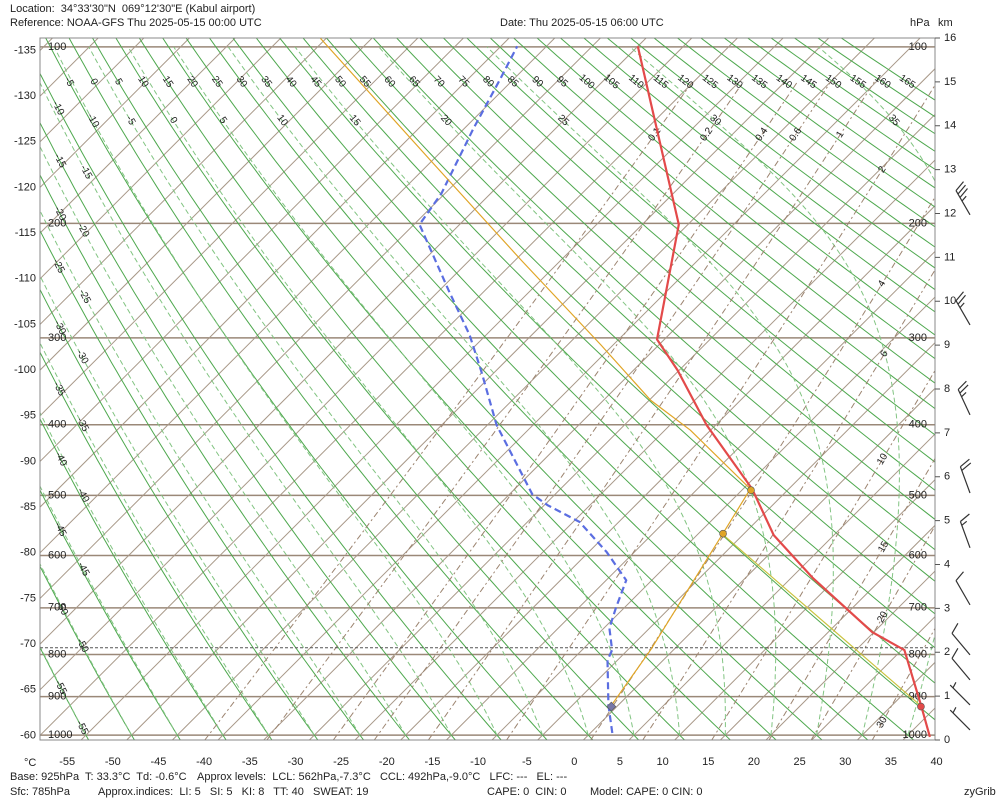 The height and width of the screenshot is (800, 1000). I want to click on x-tick-label: 0, so click(574, 762).